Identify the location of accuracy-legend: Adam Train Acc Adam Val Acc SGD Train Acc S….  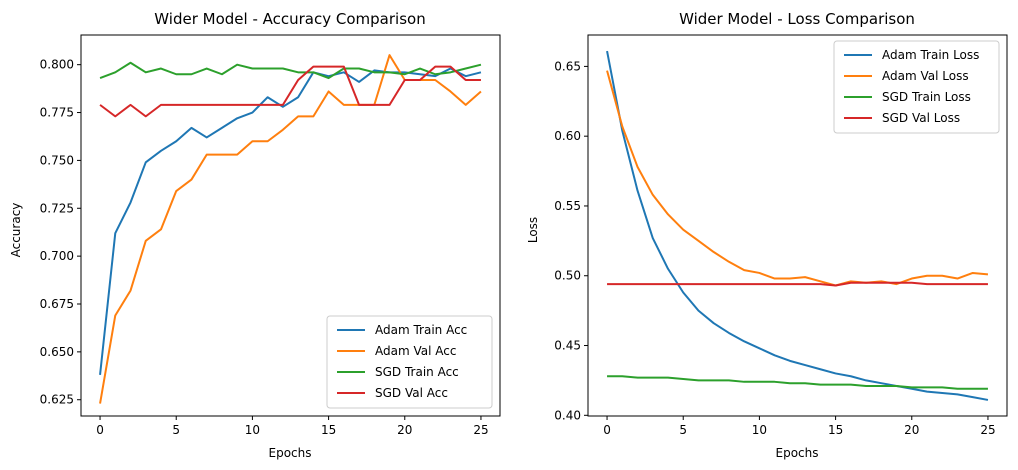
(409, 362).